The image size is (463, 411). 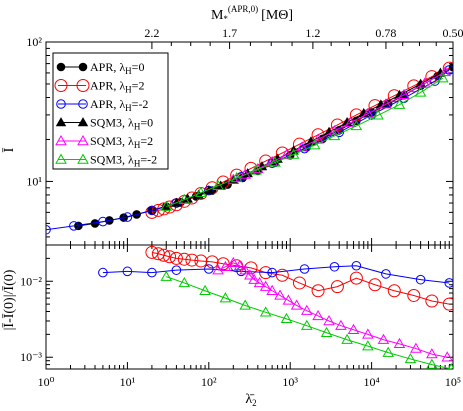 What do you see at coordinates (209, 382) in the screenshot?
I see `x-tick-label: 10²` at bounding box center [209, 382].